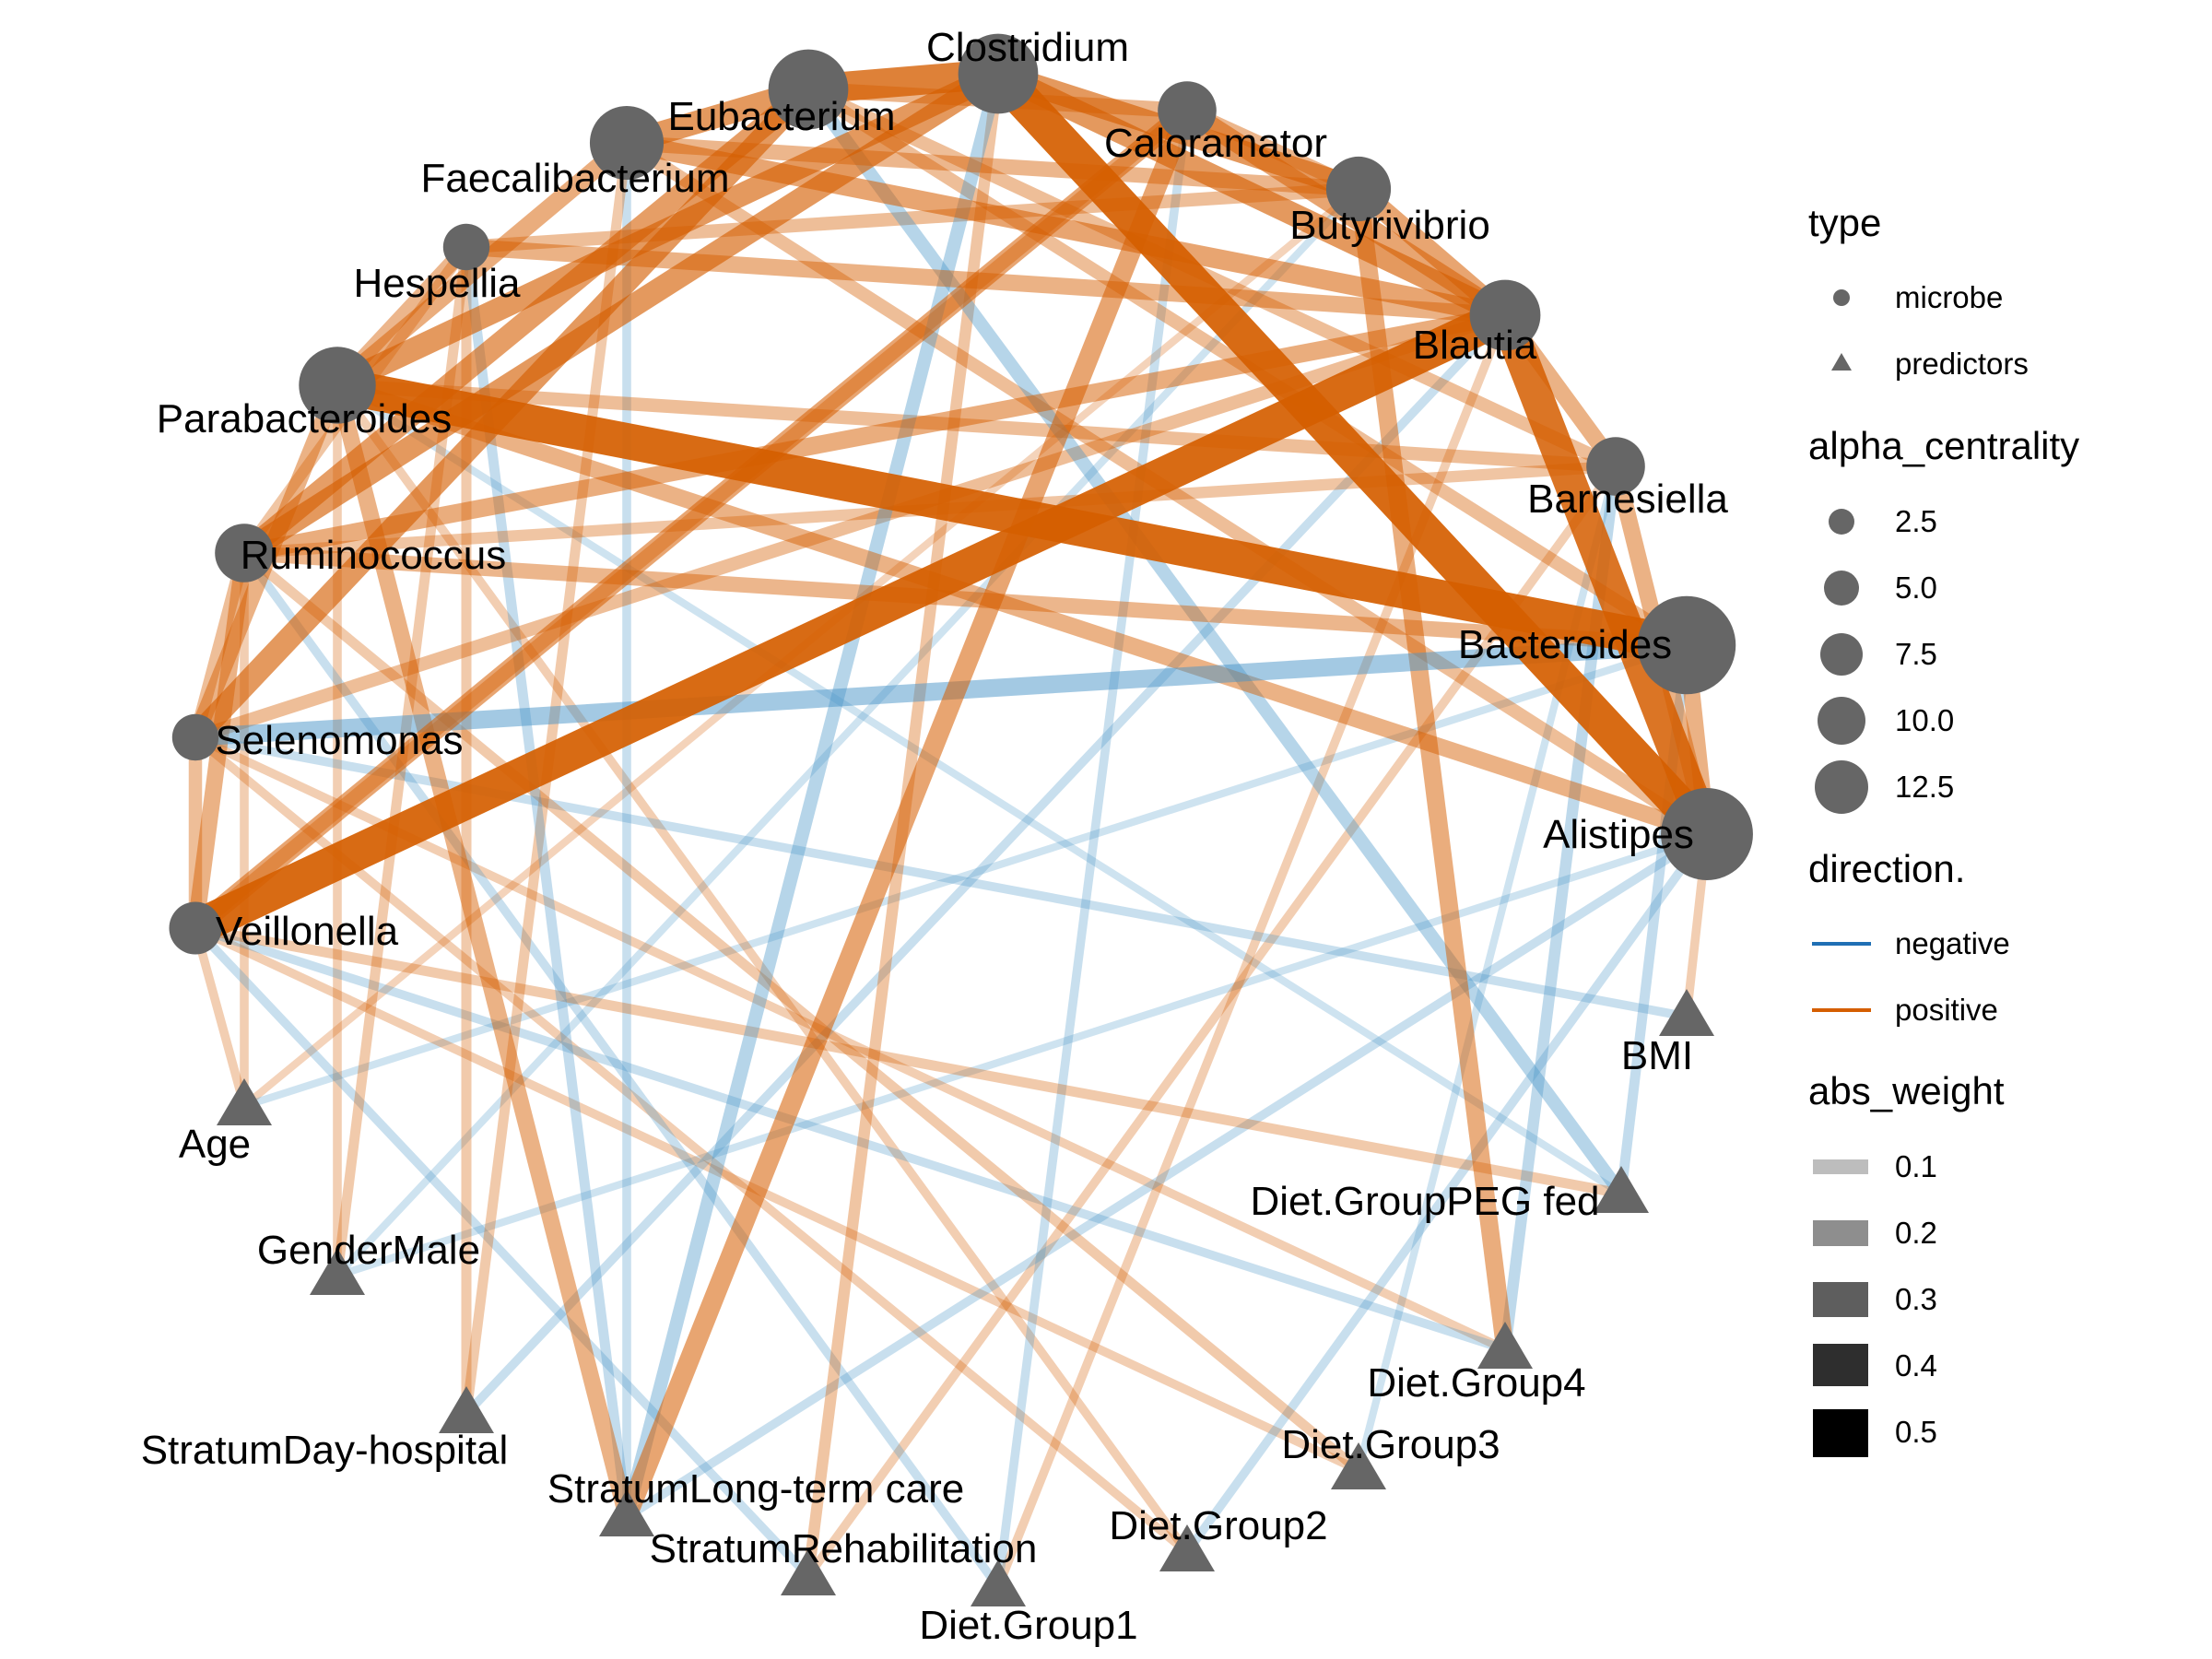 The height and width of the screenshot is (1659, 2212). What do you see at coordinates (1707, 834) in the screenshot?
I see `node-alistipes-circle-icon` at bounding box center [1707, 834].